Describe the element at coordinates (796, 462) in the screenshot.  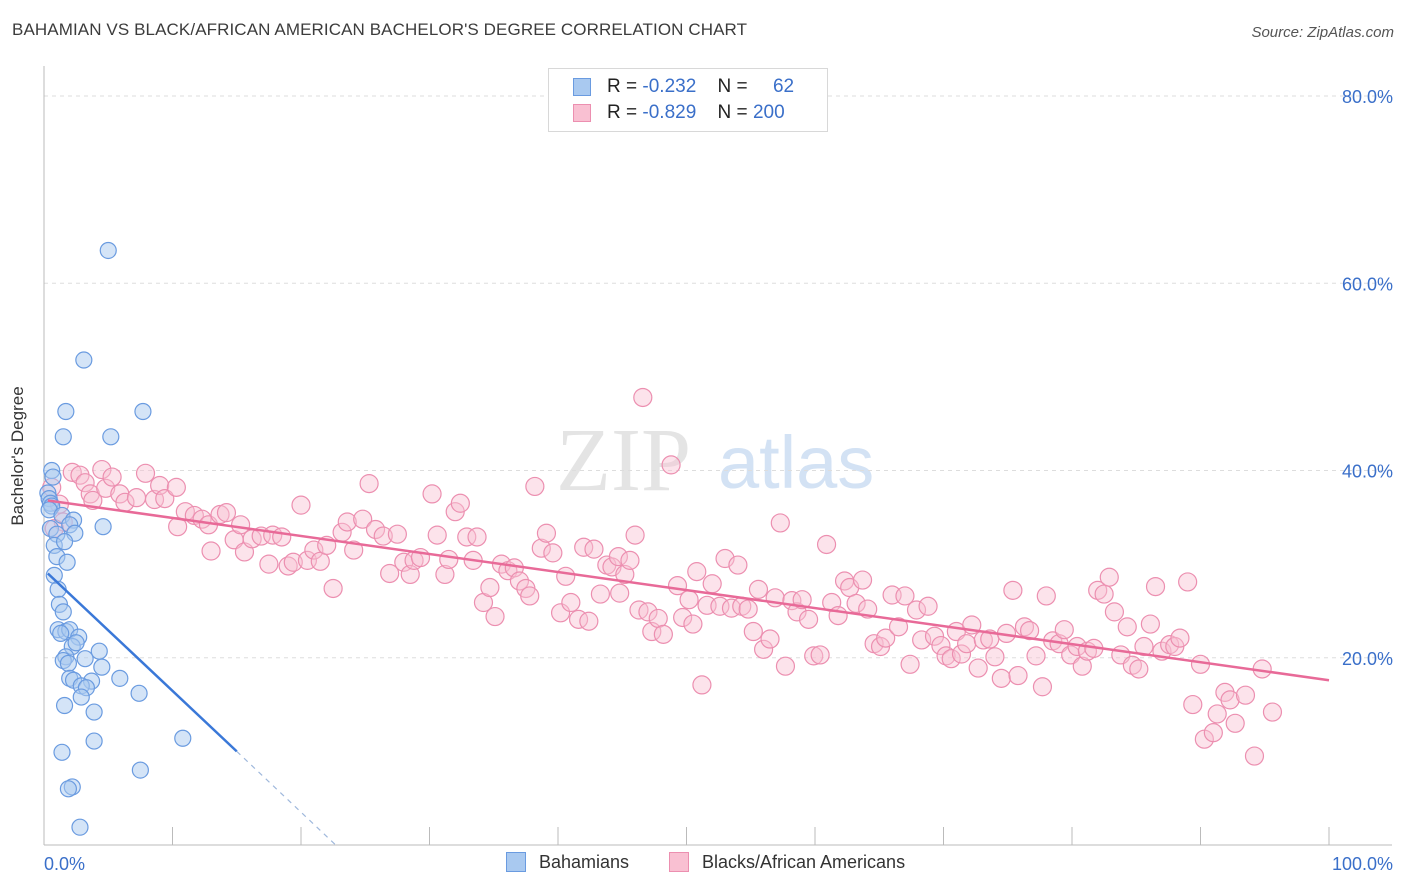
I see `watermark-atlas: atlas` at that location.